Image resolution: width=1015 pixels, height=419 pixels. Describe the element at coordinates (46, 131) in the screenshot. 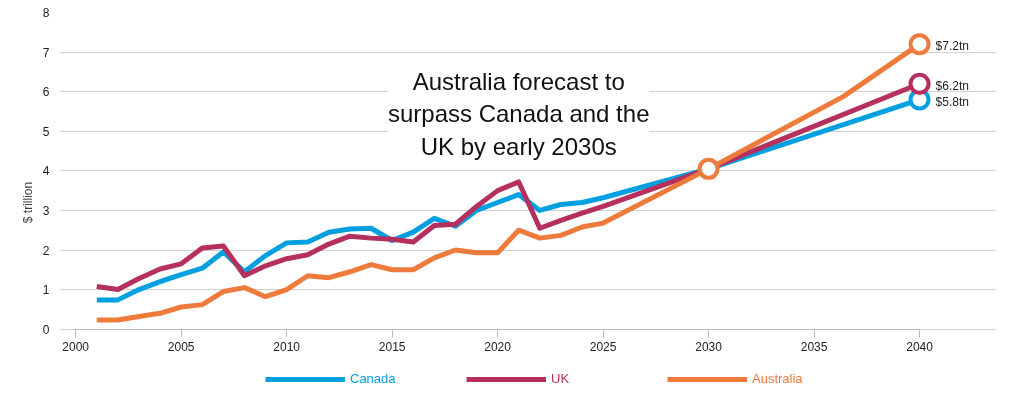

I see `y-tick-label: 5` at that location.